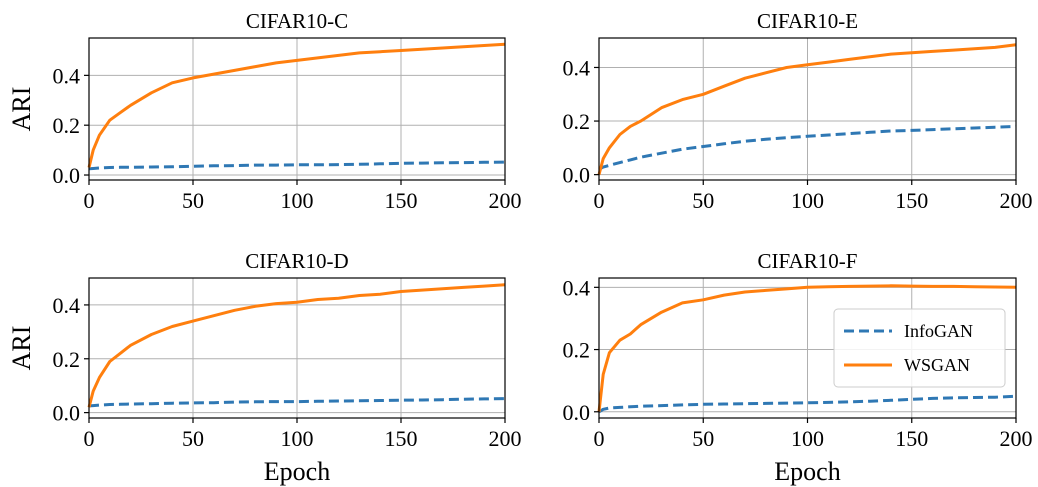 The image size is (1038, 487). Describe the element at coordinates (296, 261) in the screenshot. I see `subplot-title: CIFAR10-D` at that location.